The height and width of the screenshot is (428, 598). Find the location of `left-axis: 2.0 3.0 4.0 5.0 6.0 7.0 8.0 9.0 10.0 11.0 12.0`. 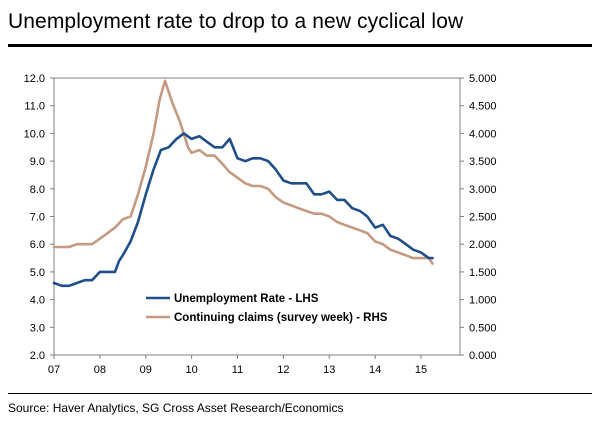

left-axis: 2.0 3.0 4.0 5.0 6.0 7.0 8.0 9.0 10.0 11.0 12.0 is located at coordinates (39, 217).